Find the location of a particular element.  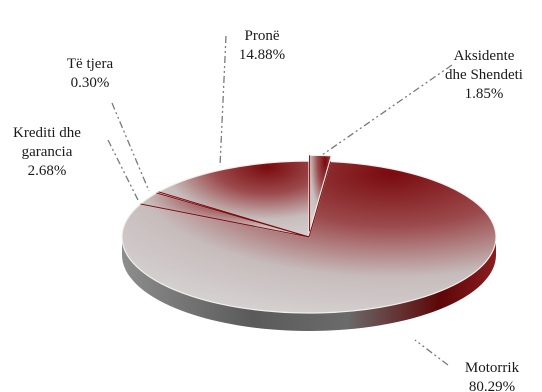

name-label-aksidente-dhe-shendeti: dhe Shendeti is located at coordinates (484, 75).